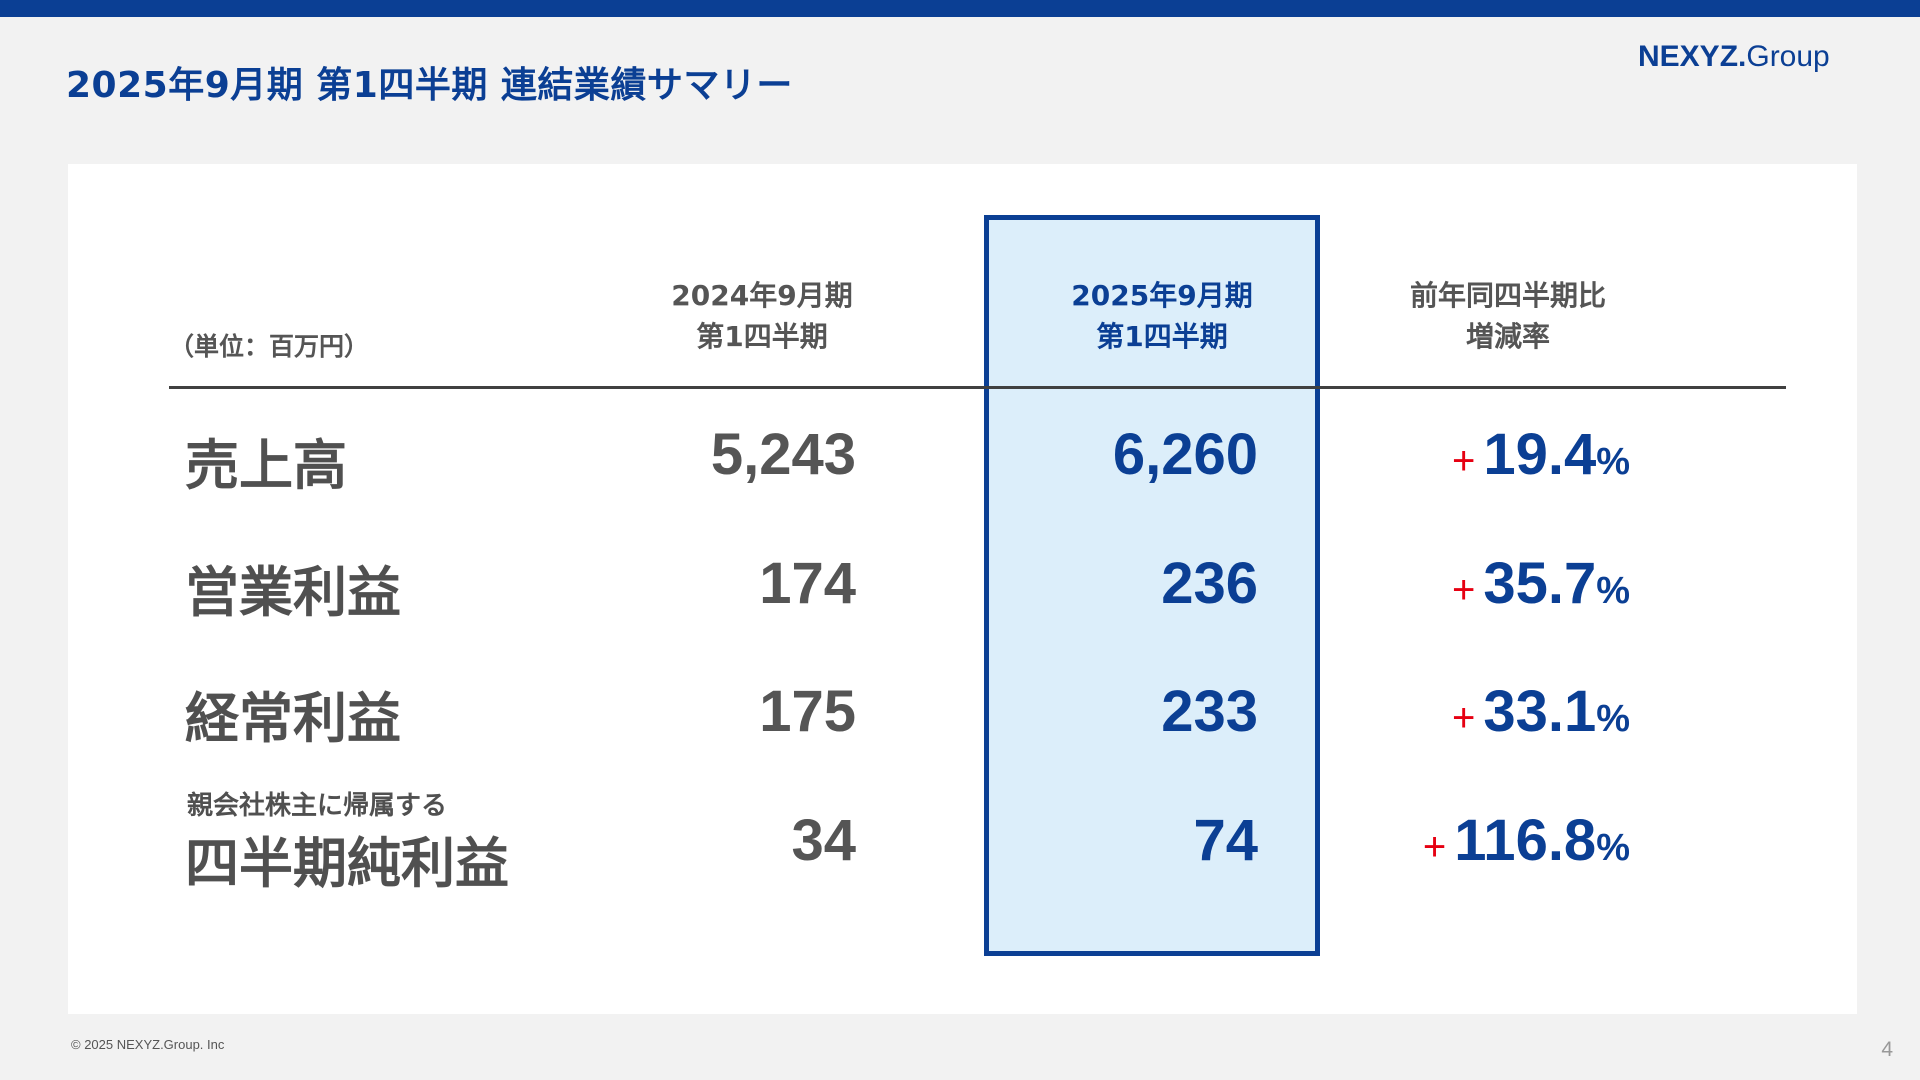 The width and height of the screenshot is (1920, 1080). What do you see at coordinates (1162, 316) in the screenshot?
I see `column-header-current: 2025年9月期 第1四半期` at bounding box center [1162, 316].